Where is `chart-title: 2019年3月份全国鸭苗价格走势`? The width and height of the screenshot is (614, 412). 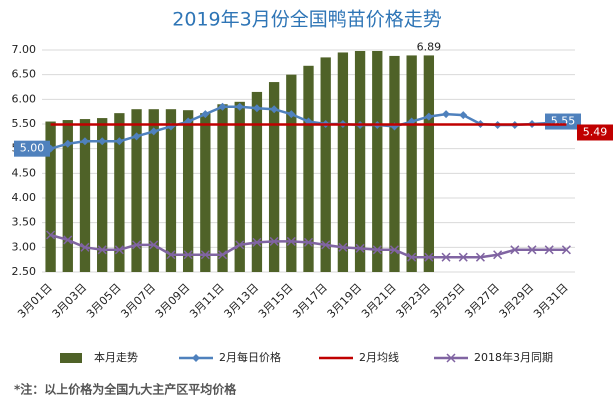
chart-title: 2019年3月份全国鸭苗价格走势 is located at coordinates (306, 20).